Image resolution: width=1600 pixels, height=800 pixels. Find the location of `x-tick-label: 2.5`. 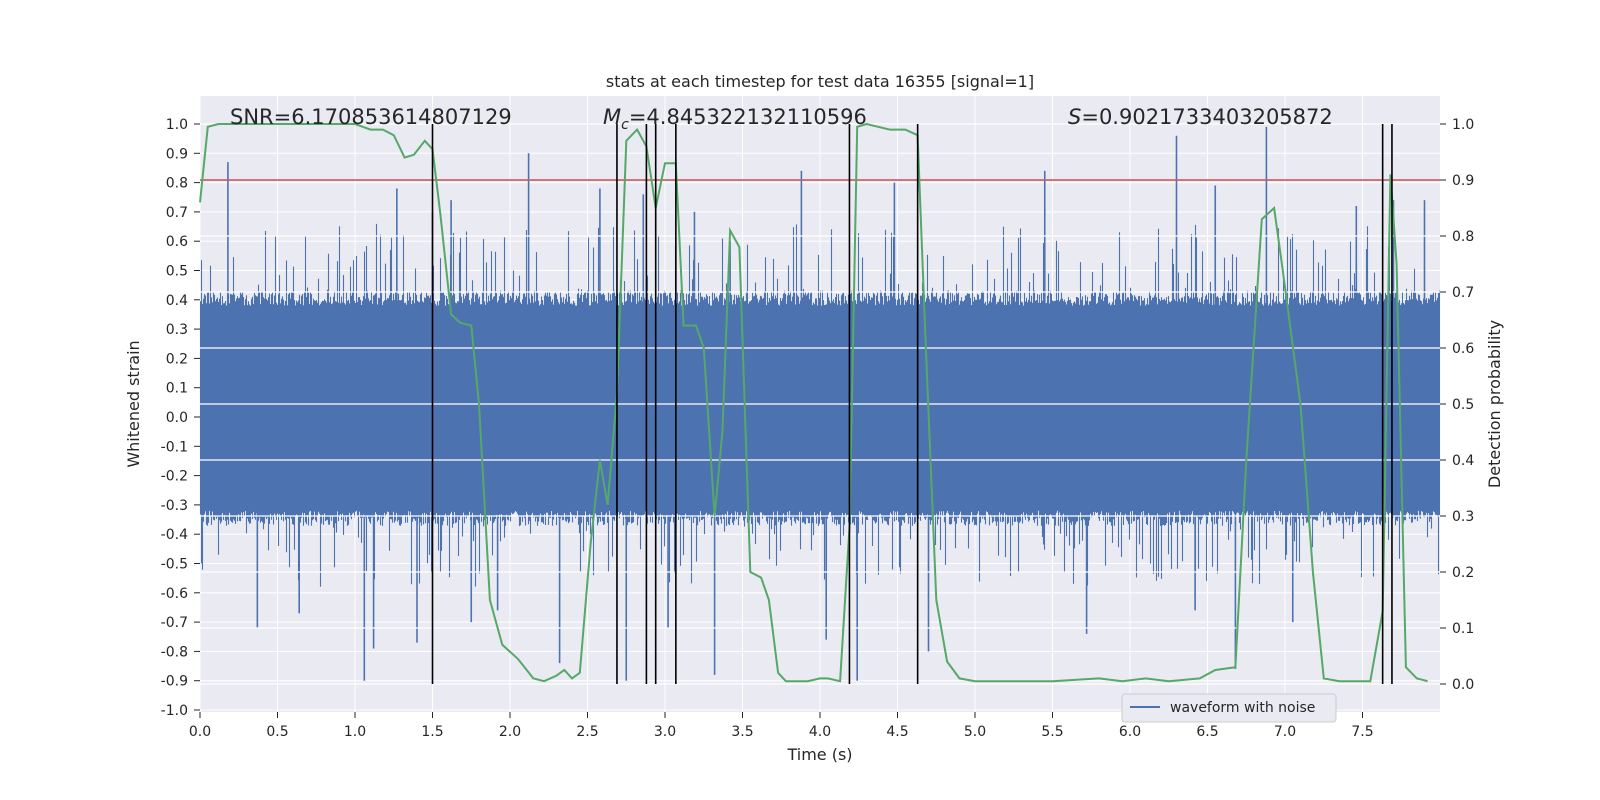

x-tick-label: 2.5 is located at coordinates (587, 732).